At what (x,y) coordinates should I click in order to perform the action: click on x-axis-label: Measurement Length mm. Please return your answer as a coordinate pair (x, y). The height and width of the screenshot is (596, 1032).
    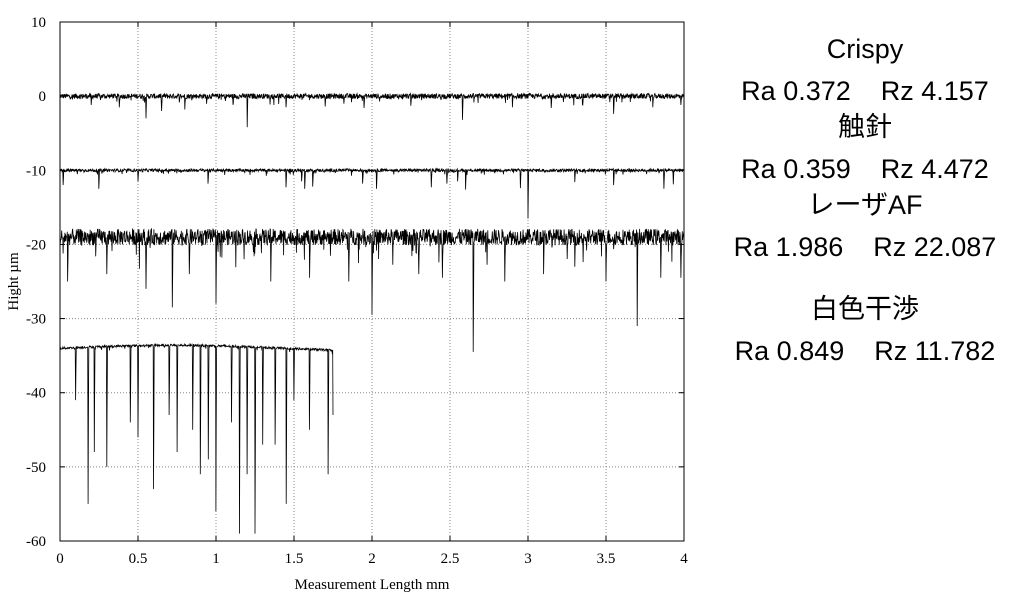
    Looking at the image, I should click on (372, 585).